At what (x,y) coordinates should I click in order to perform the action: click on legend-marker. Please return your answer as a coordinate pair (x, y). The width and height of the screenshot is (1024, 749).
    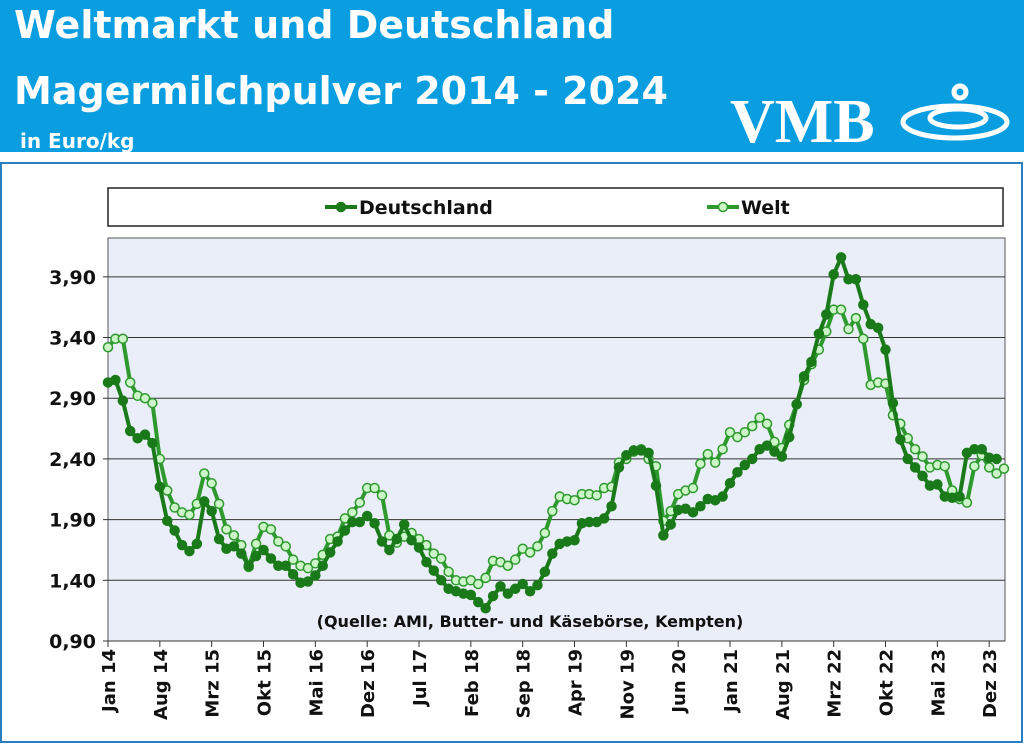
    Looking at the image, I should click on (341, 207).